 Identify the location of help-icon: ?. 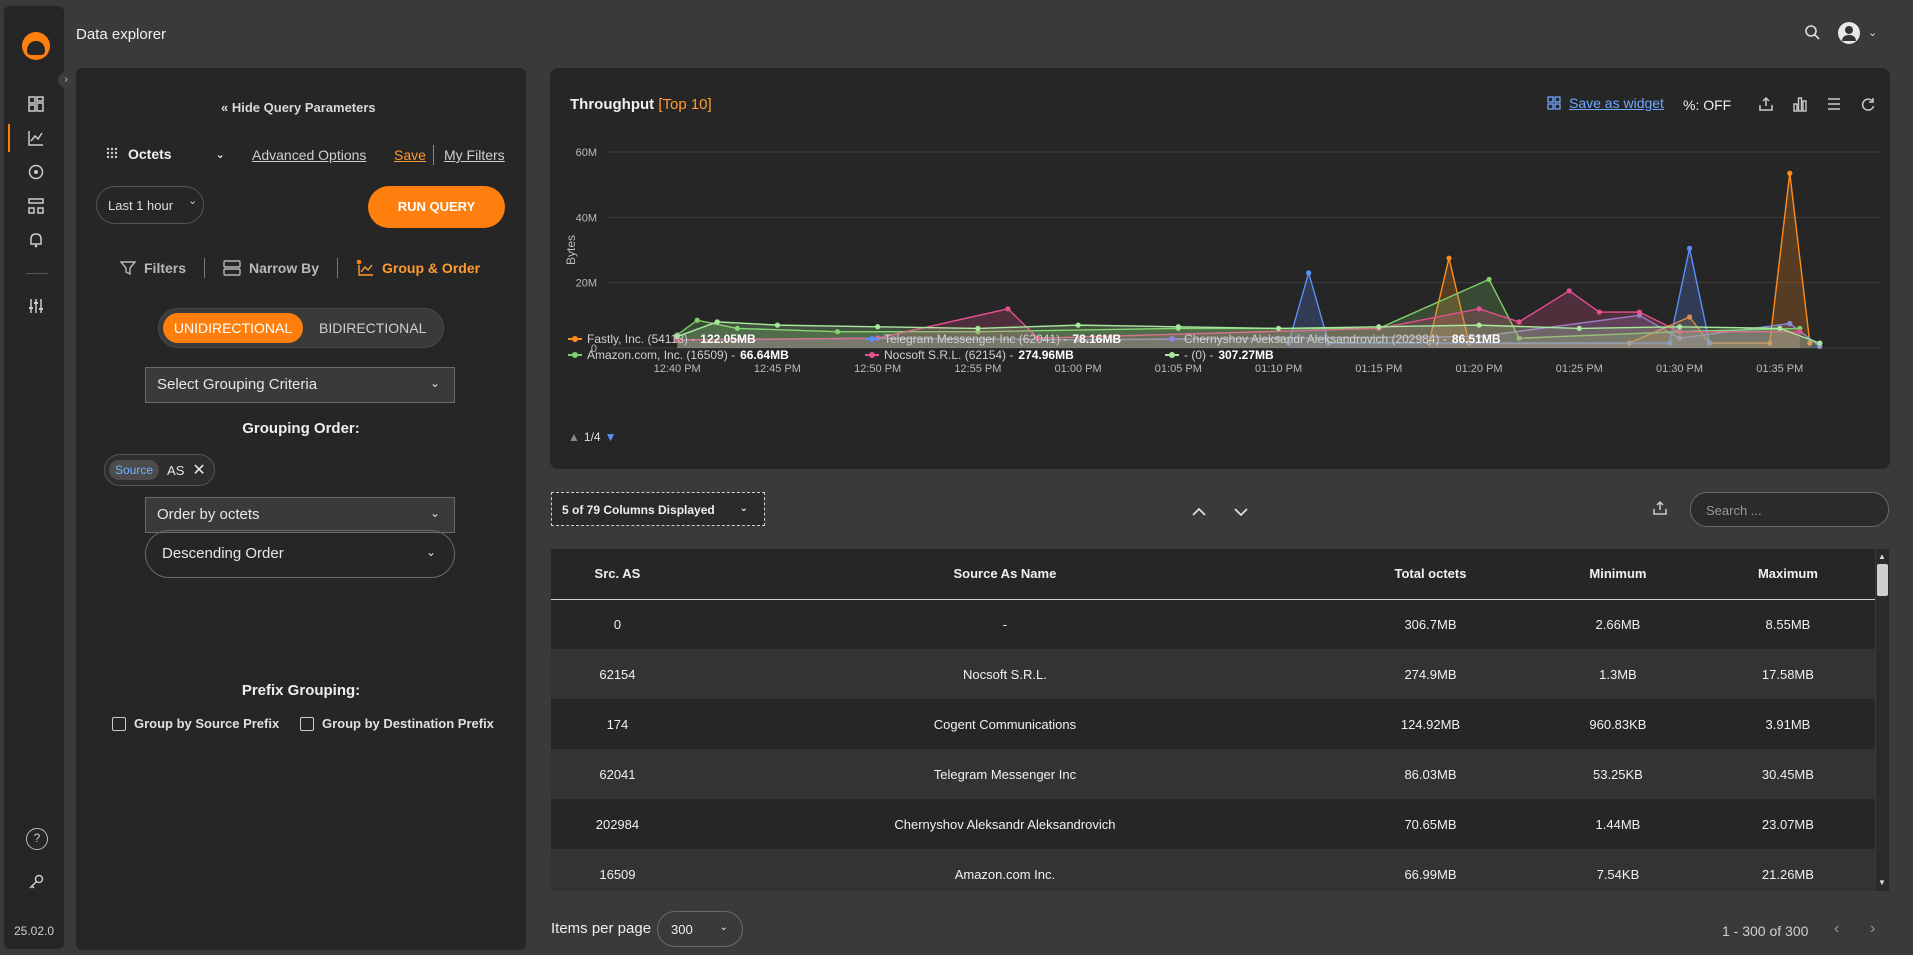
(37, 839).